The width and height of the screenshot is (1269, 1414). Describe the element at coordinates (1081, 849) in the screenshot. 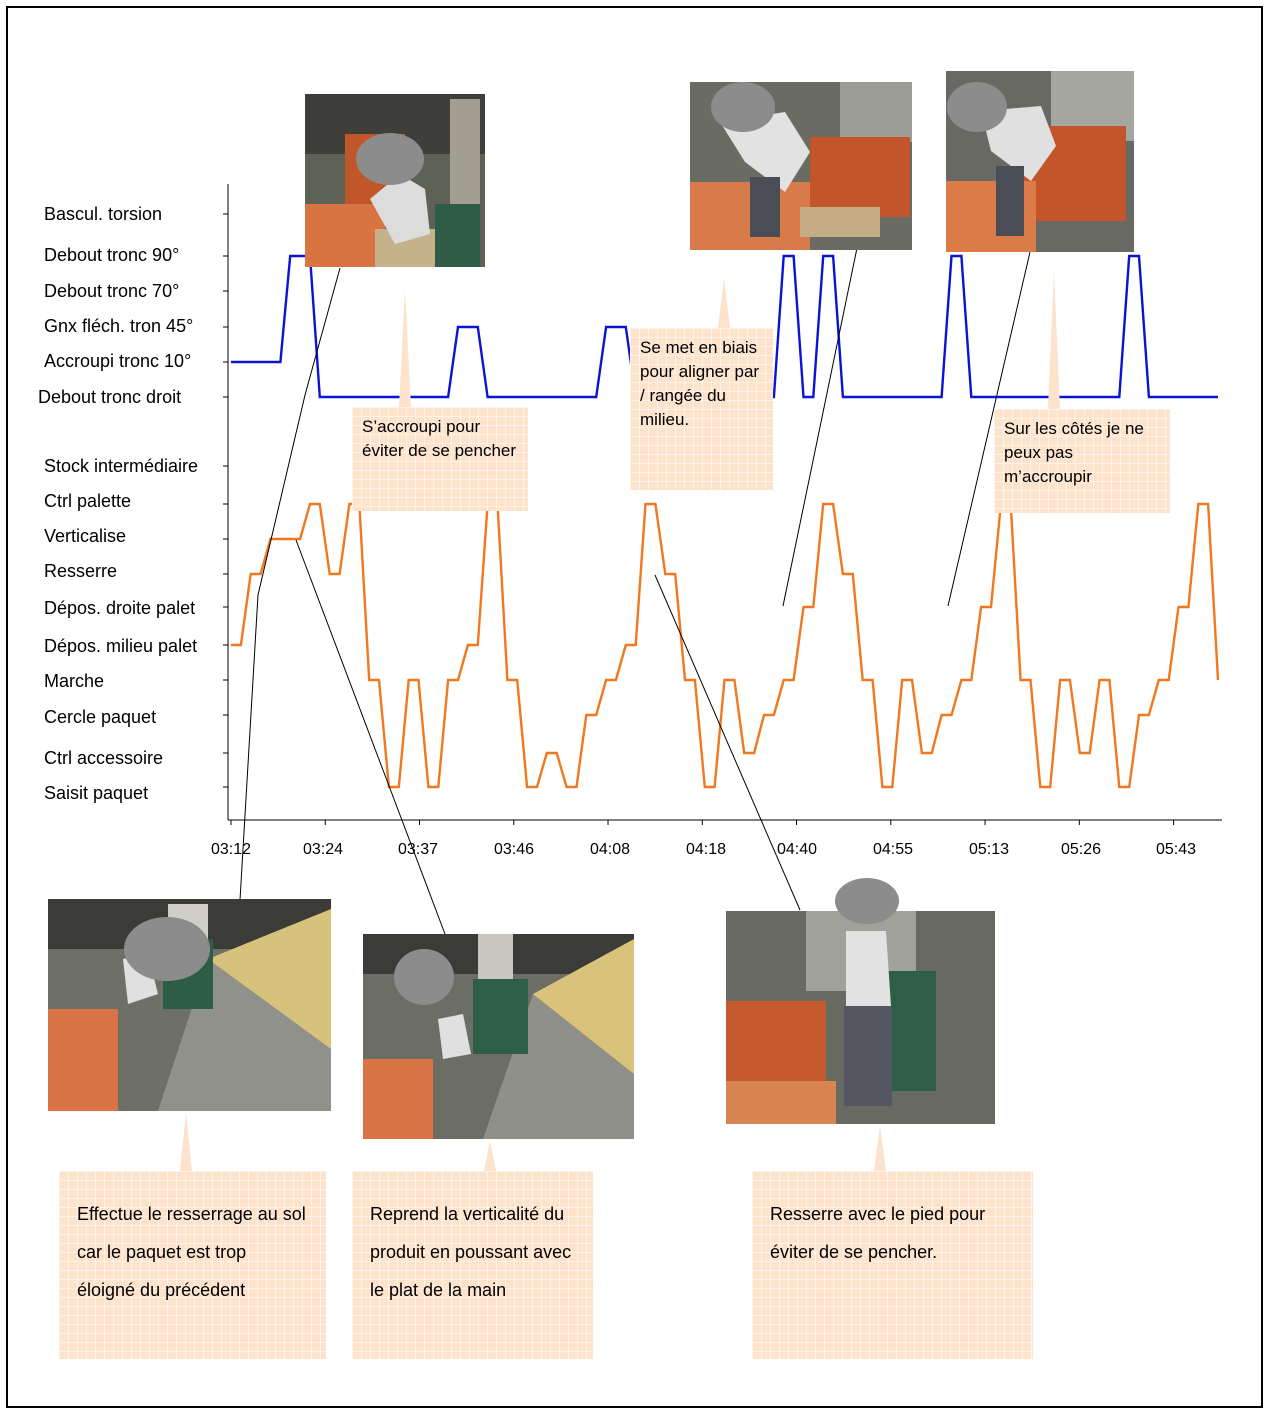

I see `x-tick-label: 05:26` at that location.